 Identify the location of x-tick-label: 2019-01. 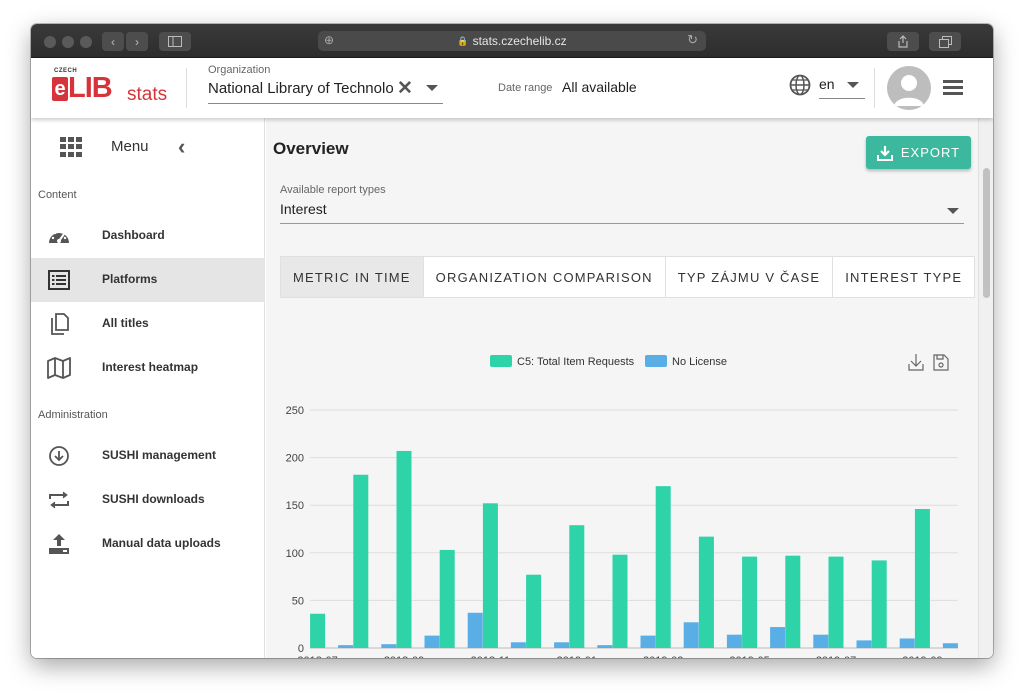
(577, 656).